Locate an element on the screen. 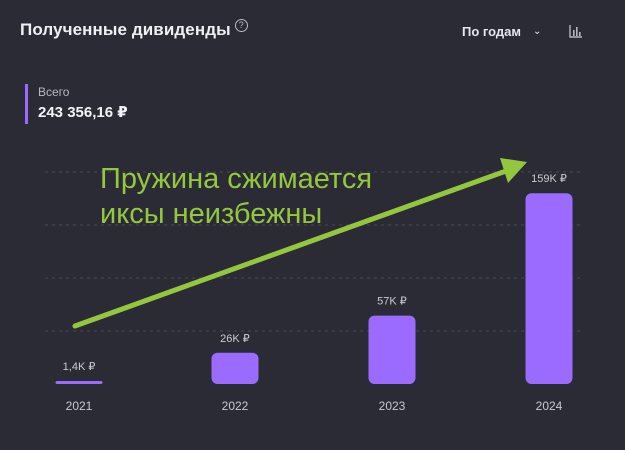  value-label-2024: 159K ₽ is located at coordinates (549, 179).